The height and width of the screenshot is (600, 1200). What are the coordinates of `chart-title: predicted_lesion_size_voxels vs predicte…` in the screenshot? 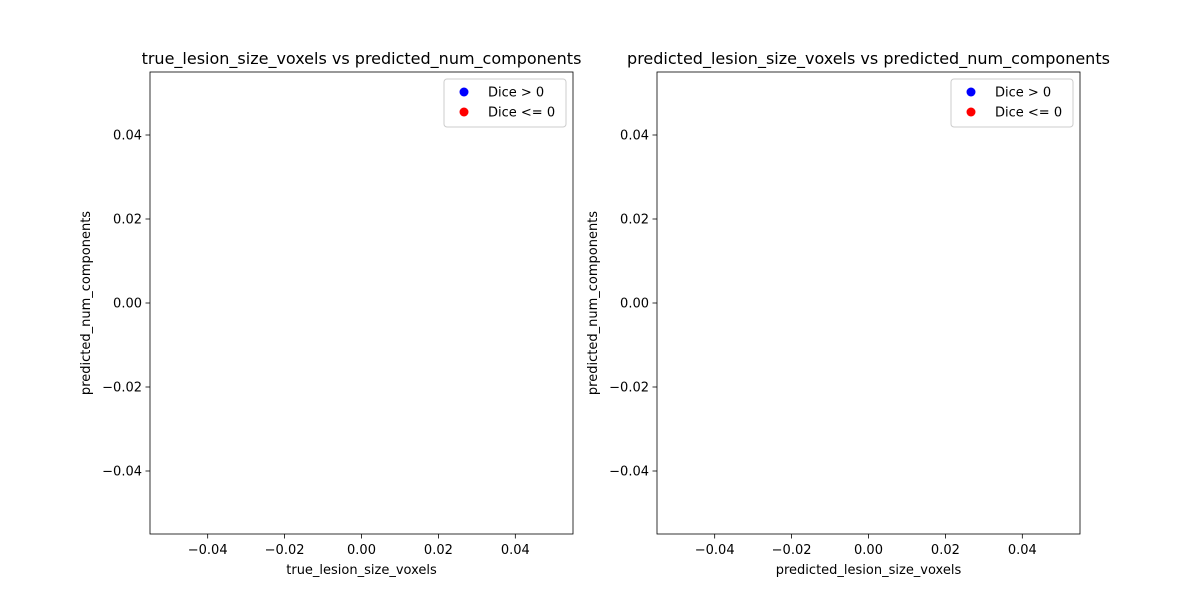 It's located at (868, 59).